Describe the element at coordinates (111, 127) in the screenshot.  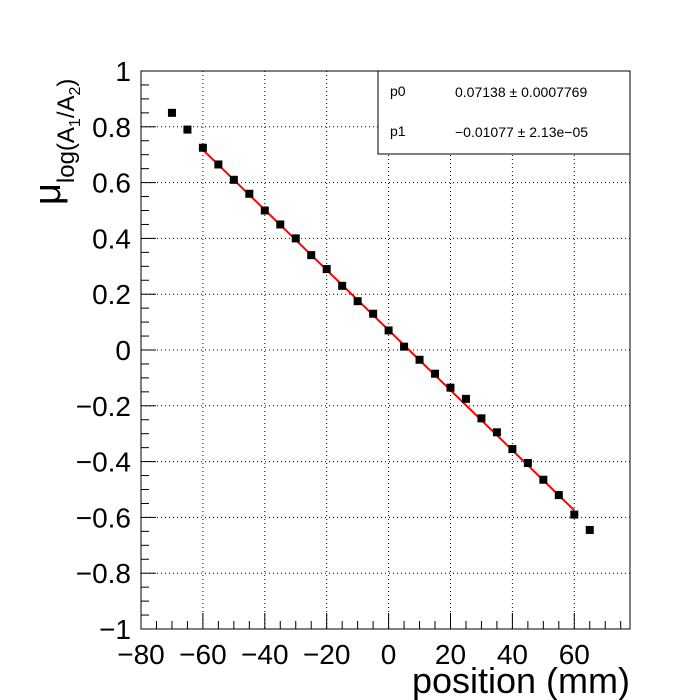
I see `y-tick-label: 0.8` at that location.